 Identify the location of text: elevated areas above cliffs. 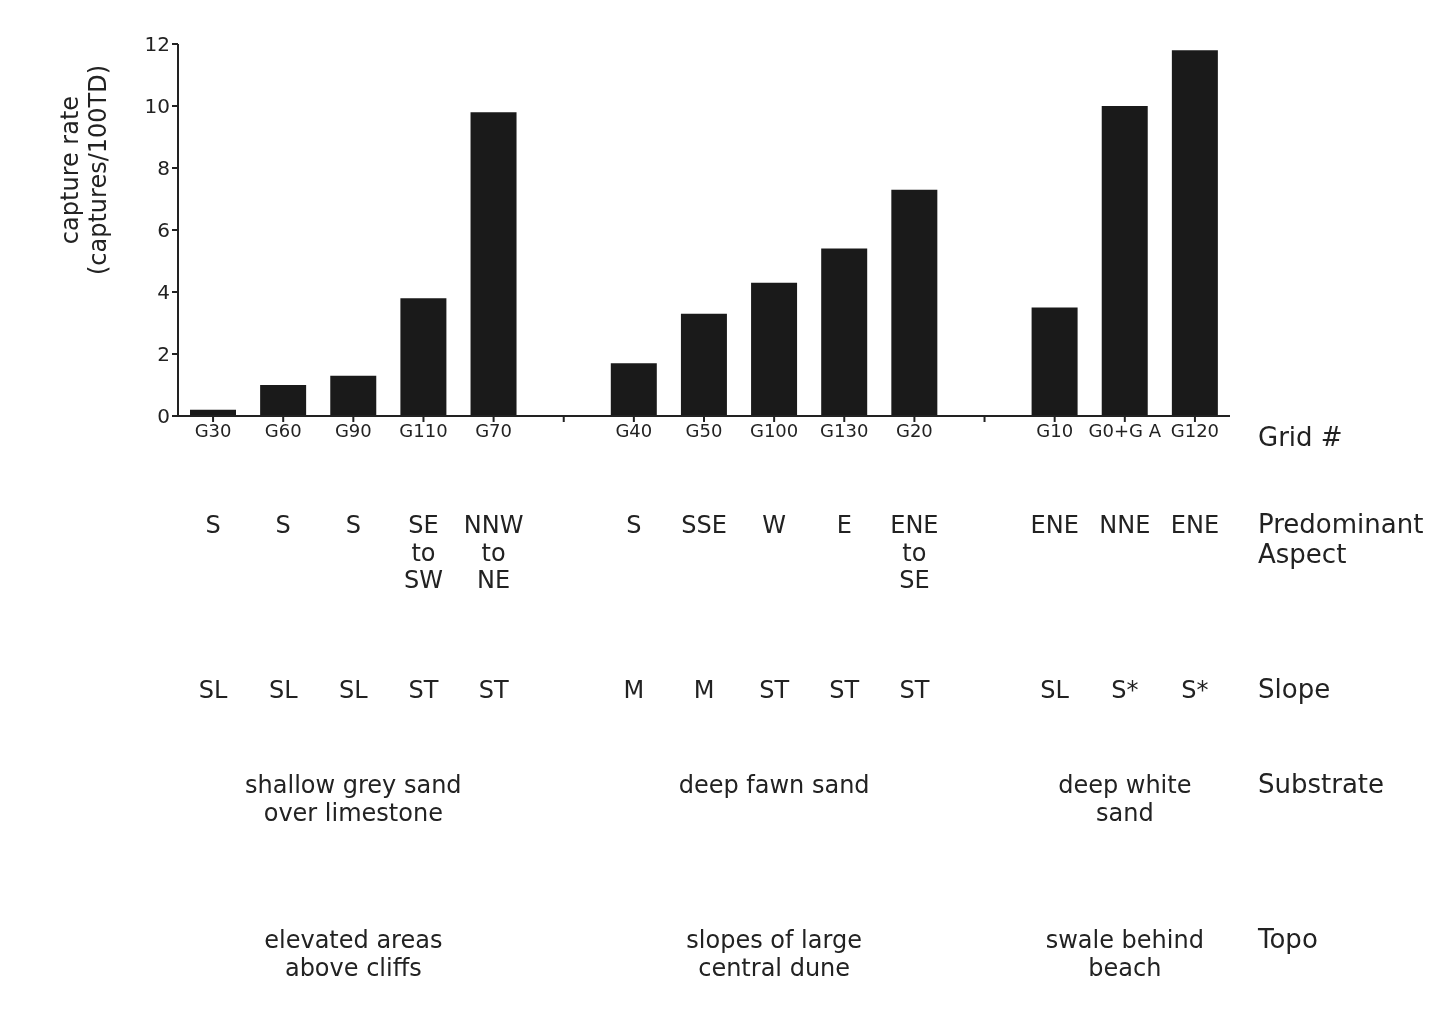
(353, 954).